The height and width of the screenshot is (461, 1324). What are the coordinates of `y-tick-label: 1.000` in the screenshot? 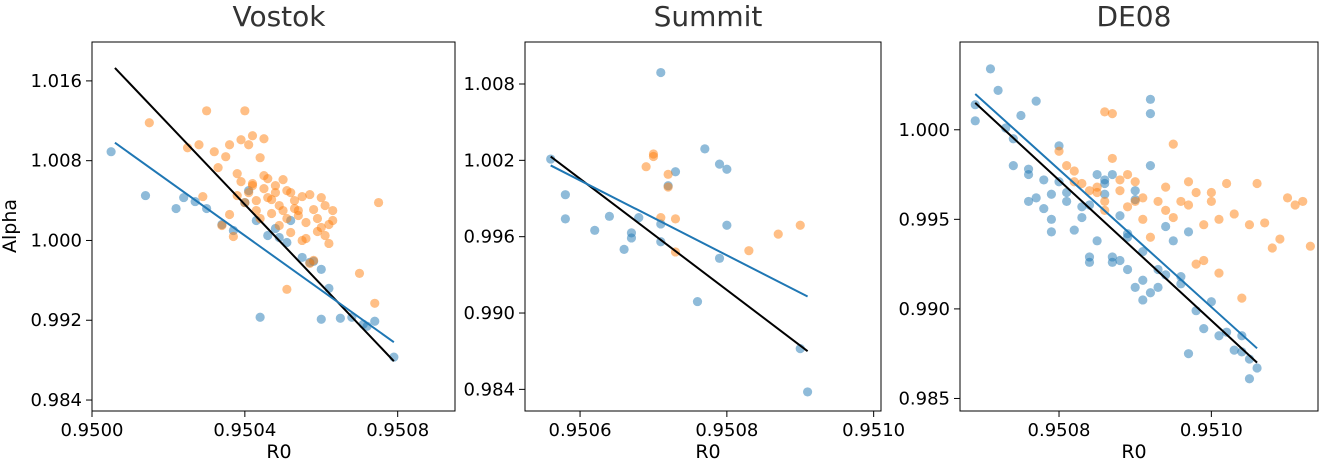 It's located at (924, 130).